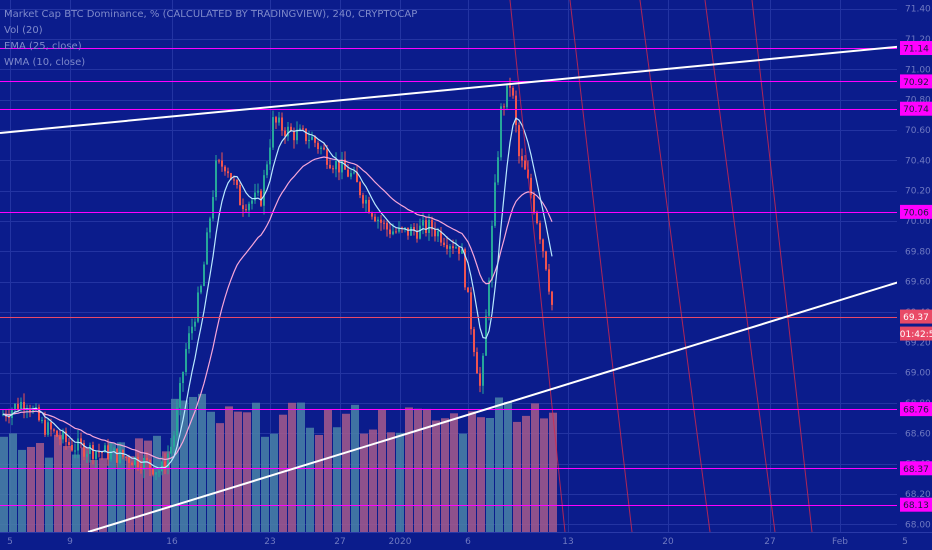  I want to click on time-tick-label: 5, so click(905, 542).